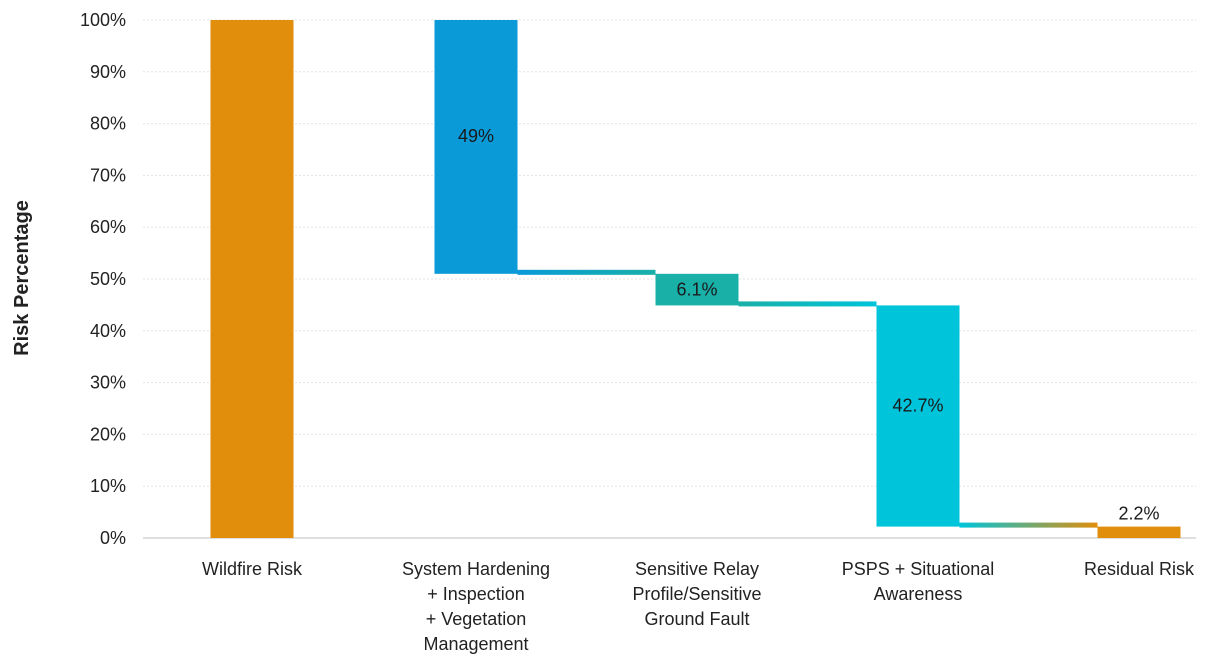  I want to click on x-category-label: Residual Risk, so click(1139, 569).